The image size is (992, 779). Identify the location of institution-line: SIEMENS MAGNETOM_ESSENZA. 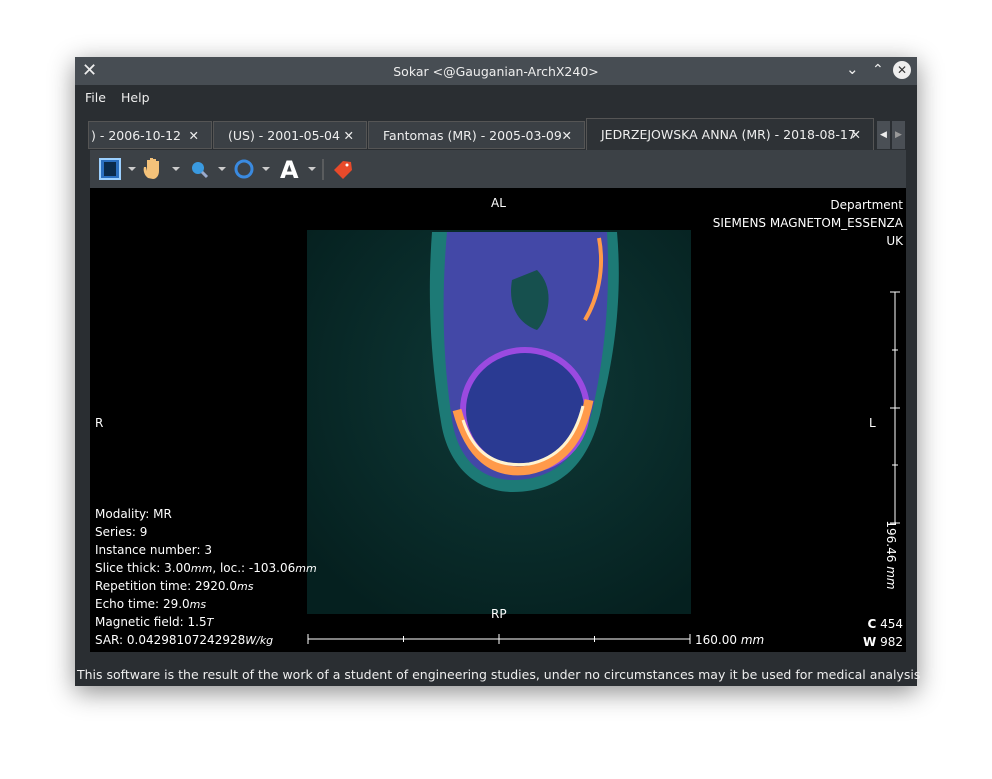
(807, 223).